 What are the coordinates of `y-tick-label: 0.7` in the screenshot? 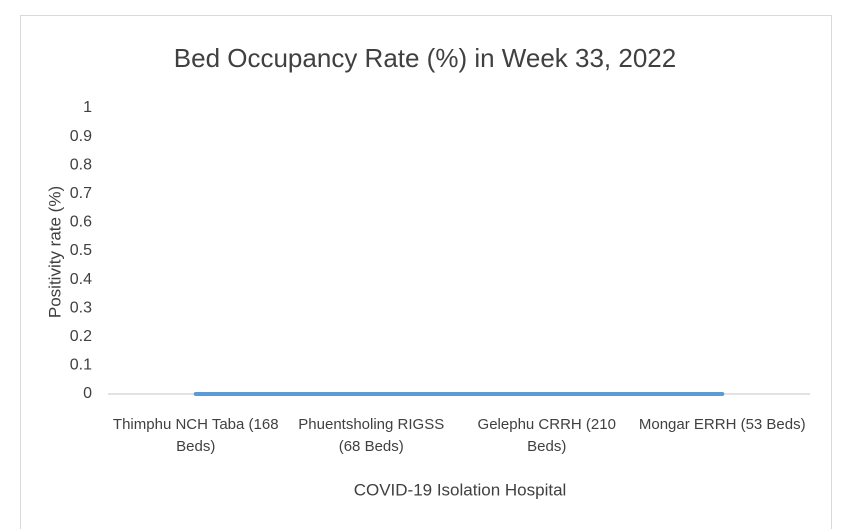 It's located at (81, 193).